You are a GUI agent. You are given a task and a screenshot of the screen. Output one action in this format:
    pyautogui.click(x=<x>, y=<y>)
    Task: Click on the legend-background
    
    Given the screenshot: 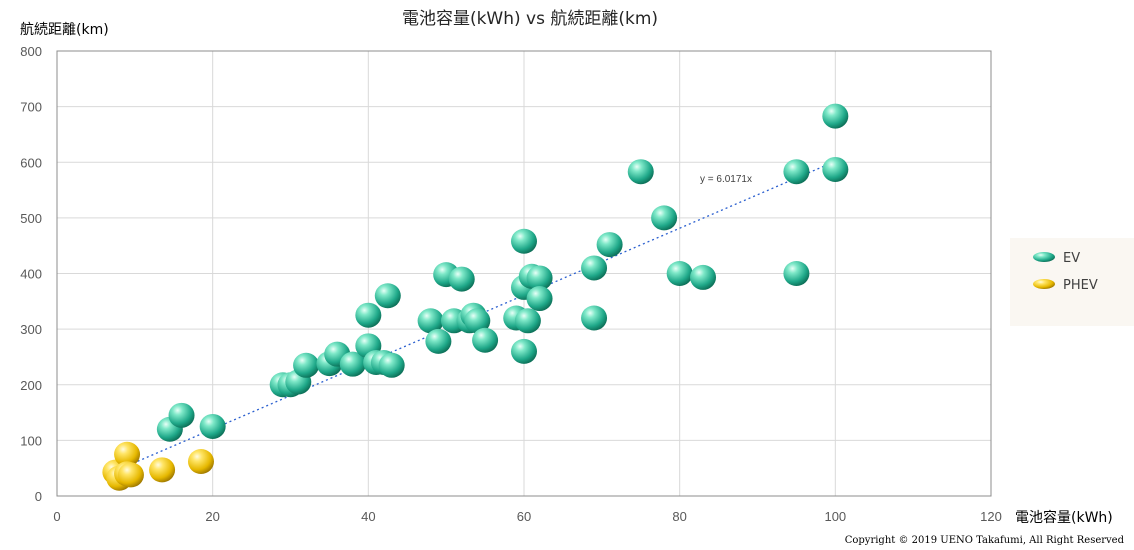 What is the action you would take?
    pyautogui.click(x=1072, y=282)
    